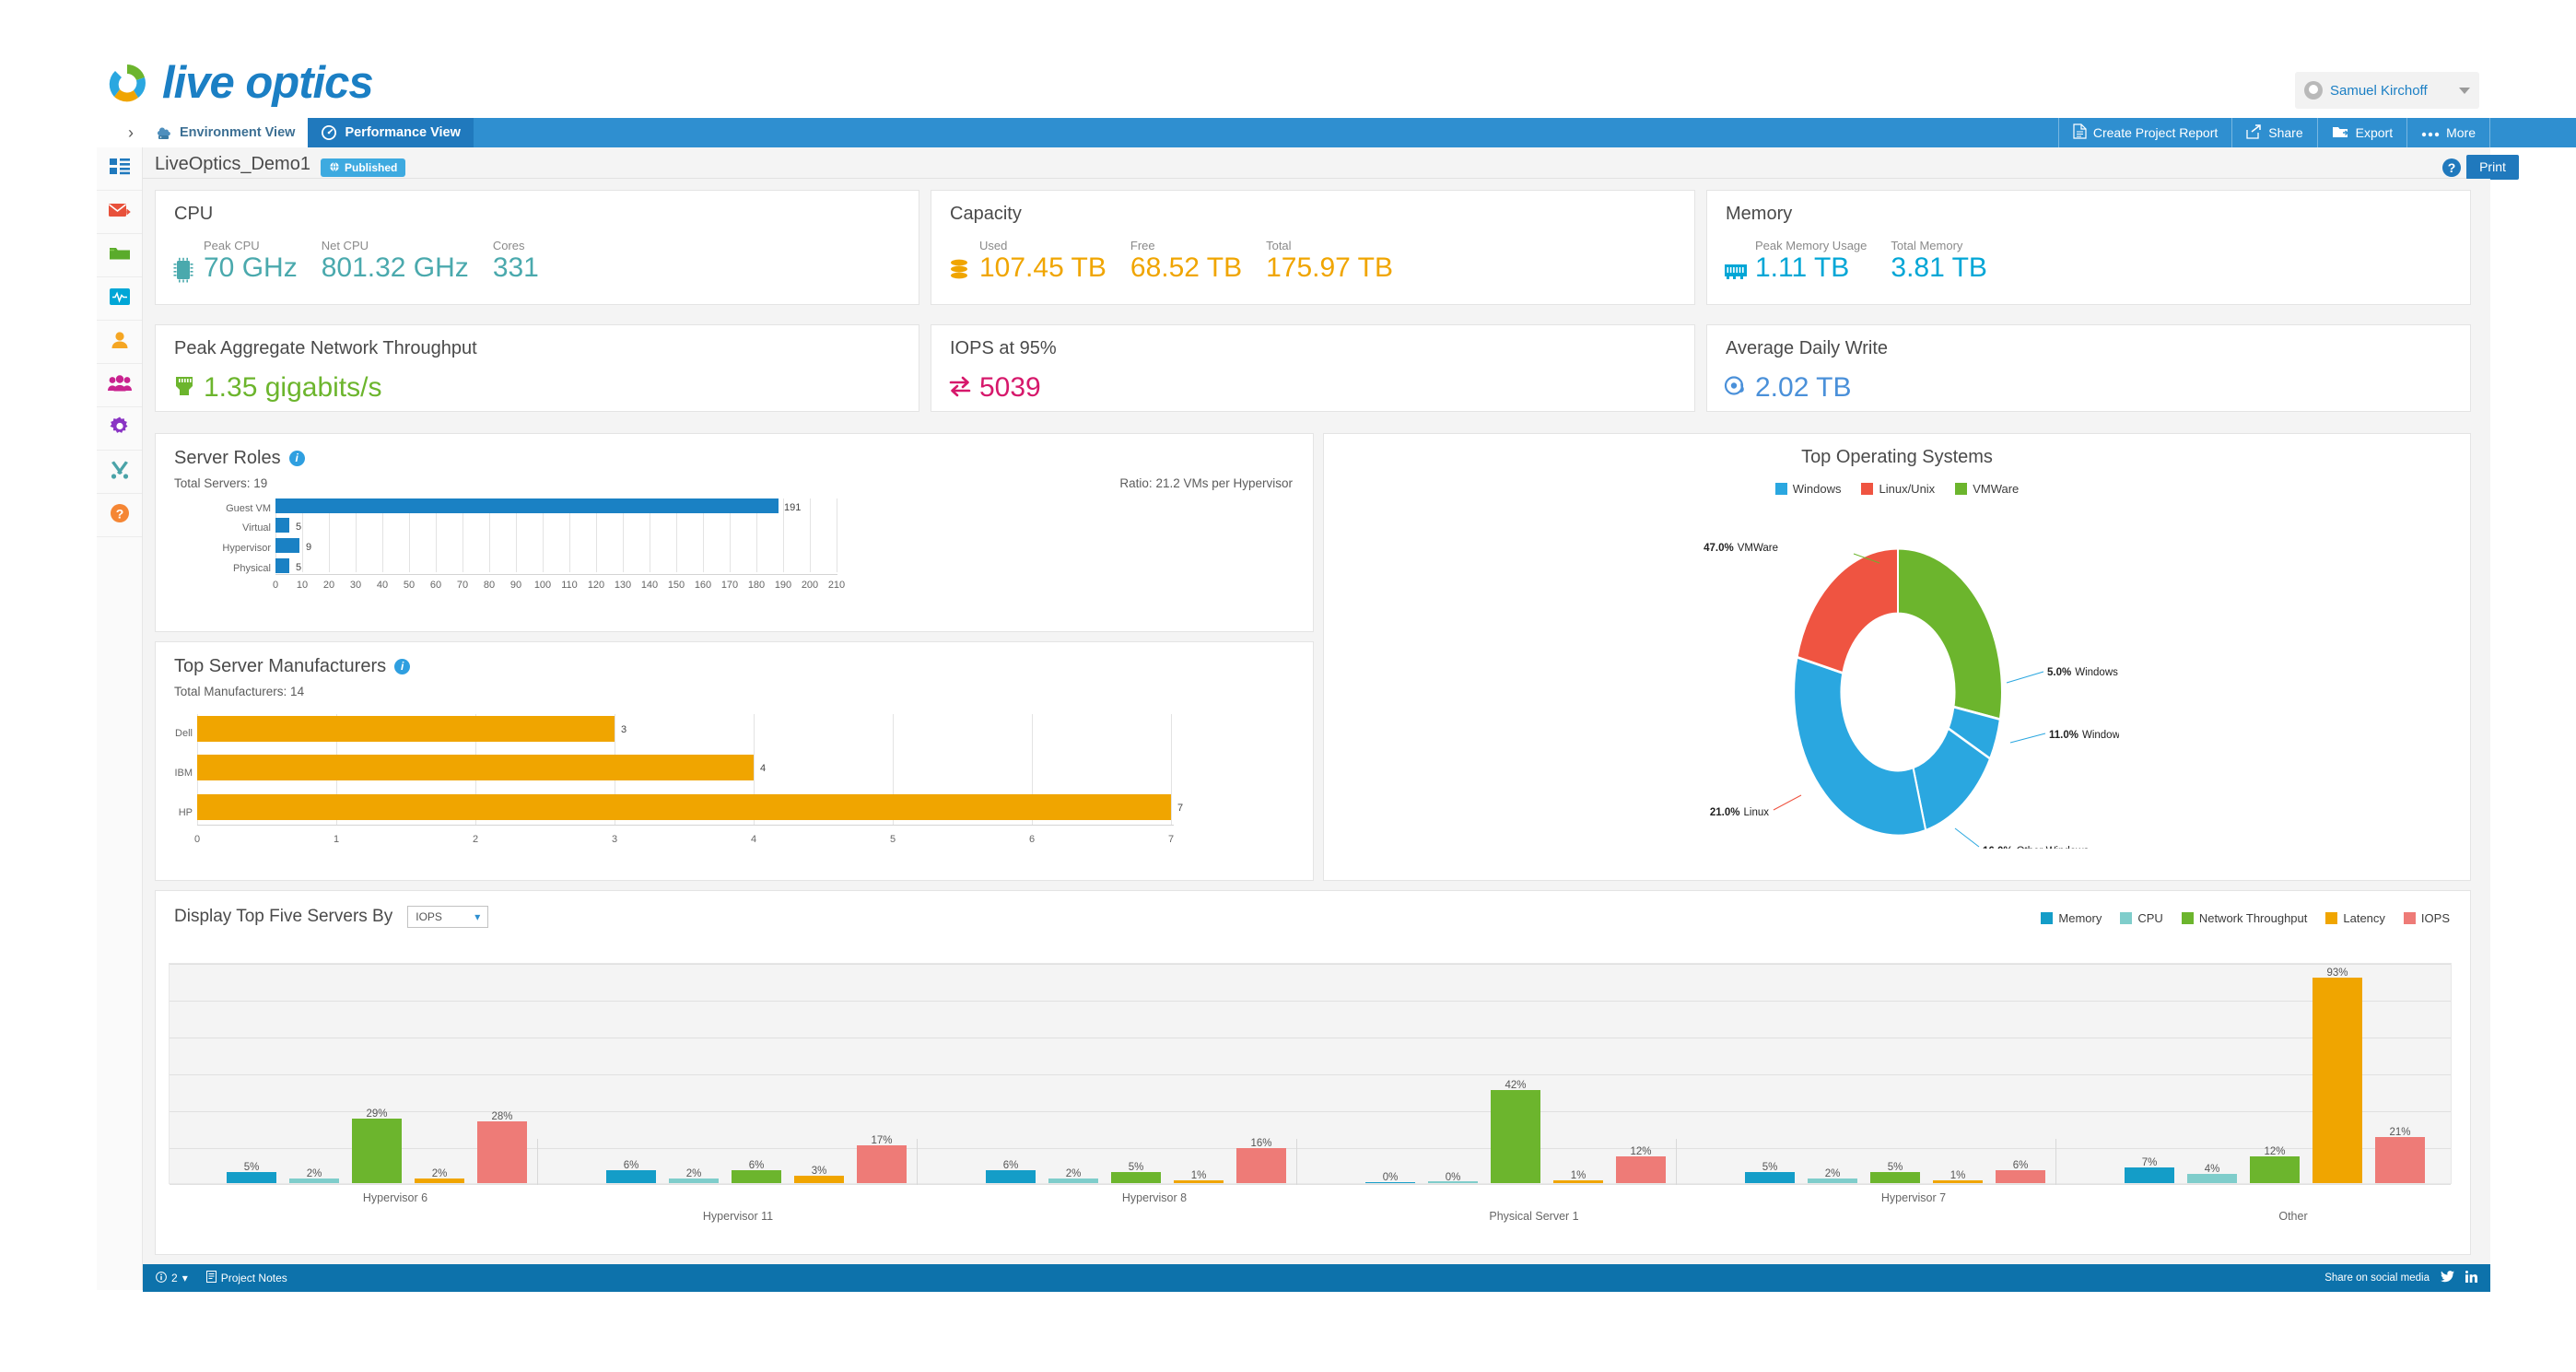 The image size is (2576, 1372). Describe the element at coordinates (2451, 167) in the screenshot. I see `help-button: ?` at that location.